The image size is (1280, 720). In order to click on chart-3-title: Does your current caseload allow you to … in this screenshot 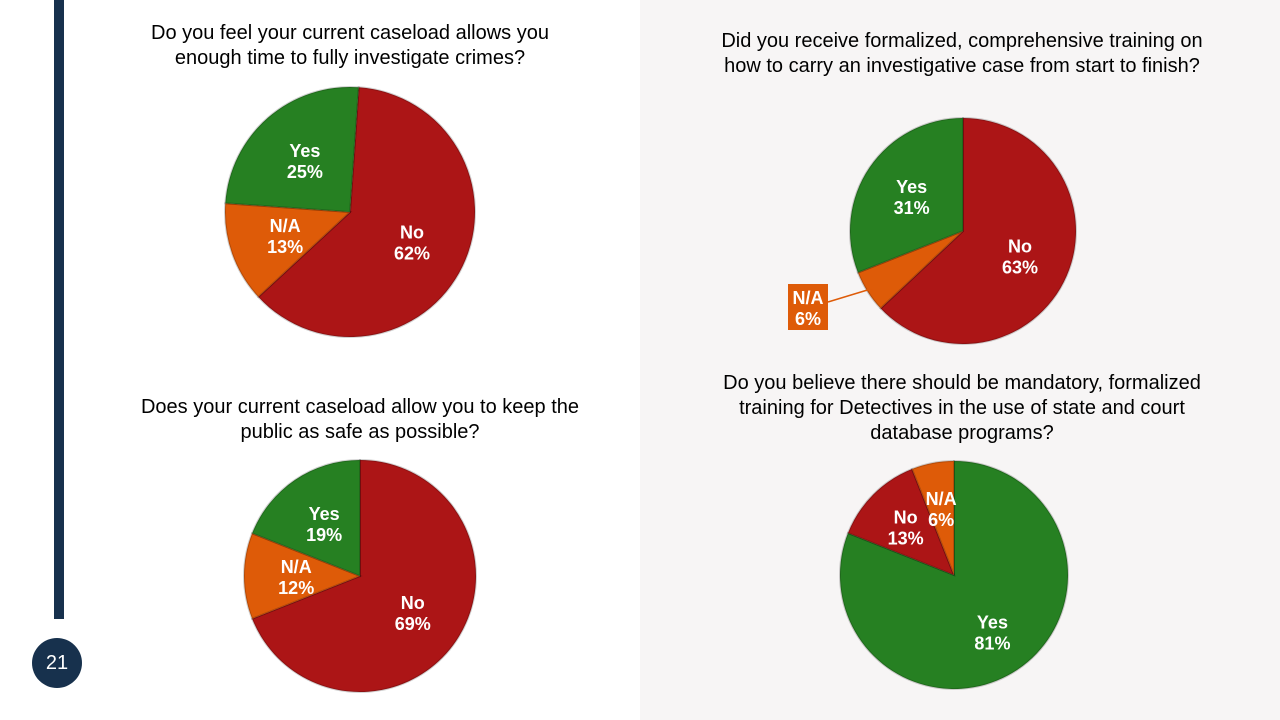, I will do `click(360, 419)`.